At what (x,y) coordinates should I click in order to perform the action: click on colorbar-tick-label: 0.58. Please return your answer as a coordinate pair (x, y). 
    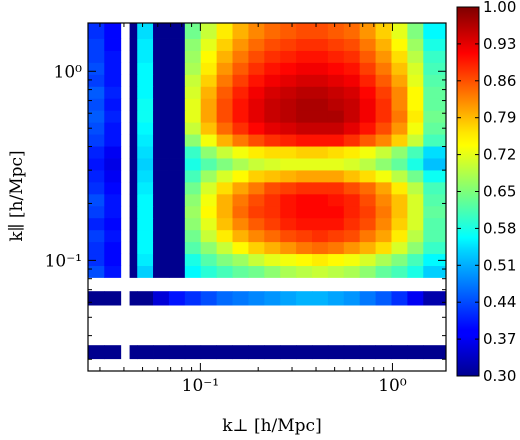
    Looking at the image, I should click on (499, 228).